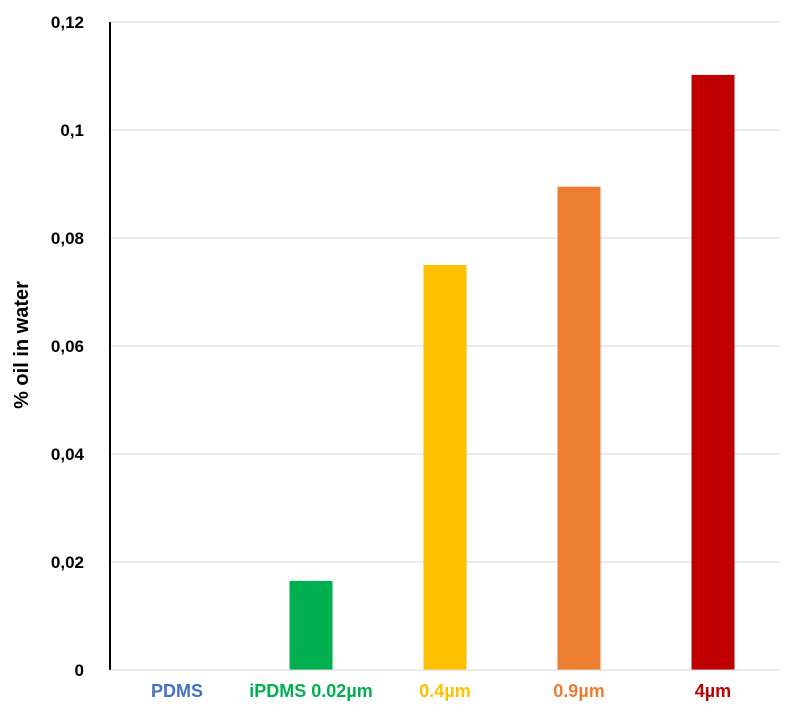 This screenshot has height=707, width=787. What do you see at coordinates (67, 238) in the screenshot?
I see `y-tick-label: 0,08` at bounding box center [67, 238].